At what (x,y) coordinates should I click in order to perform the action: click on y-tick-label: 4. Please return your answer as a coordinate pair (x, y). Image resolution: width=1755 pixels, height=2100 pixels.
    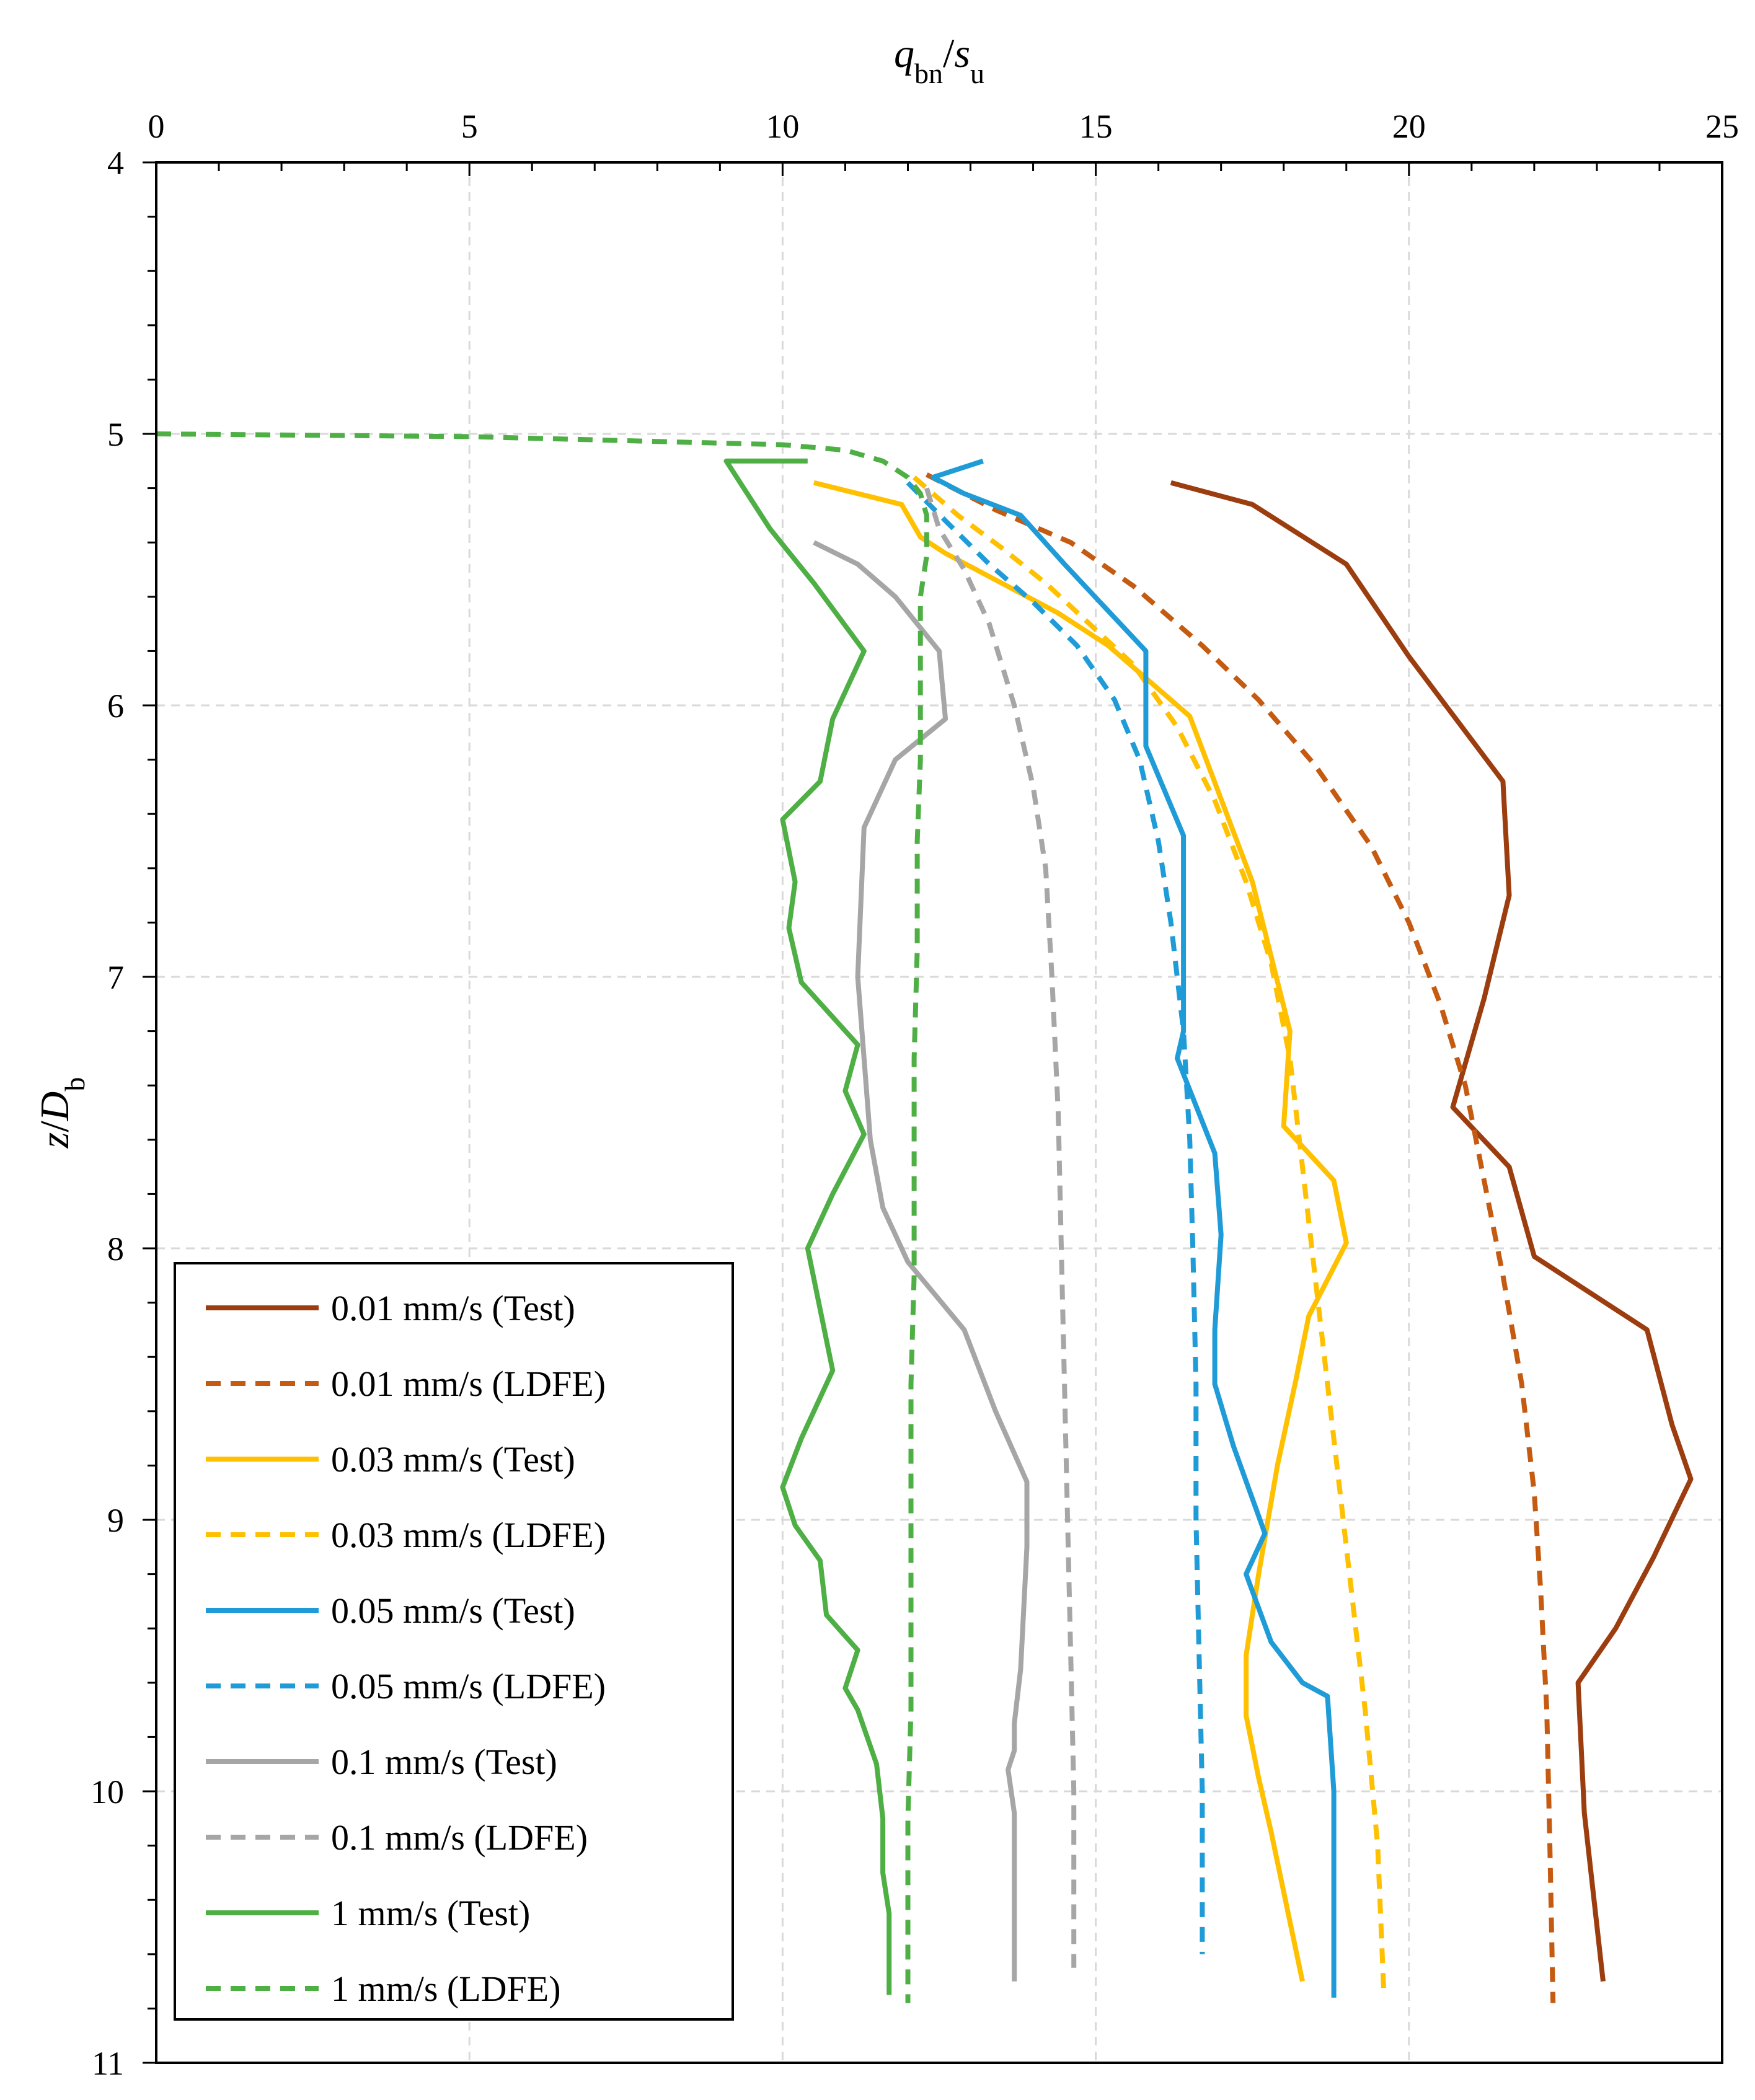
    Looking at the image, I should click on (115, 163).